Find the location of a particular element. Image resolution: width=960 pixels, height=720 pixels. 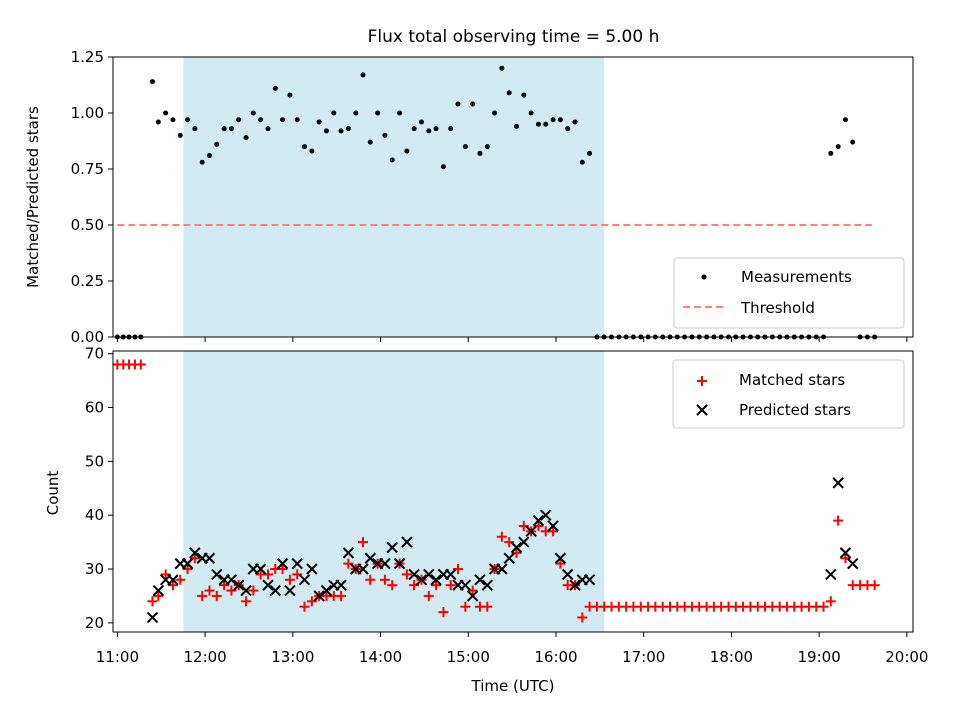

legend-predicted-marker is located at coordinates (702, 410).